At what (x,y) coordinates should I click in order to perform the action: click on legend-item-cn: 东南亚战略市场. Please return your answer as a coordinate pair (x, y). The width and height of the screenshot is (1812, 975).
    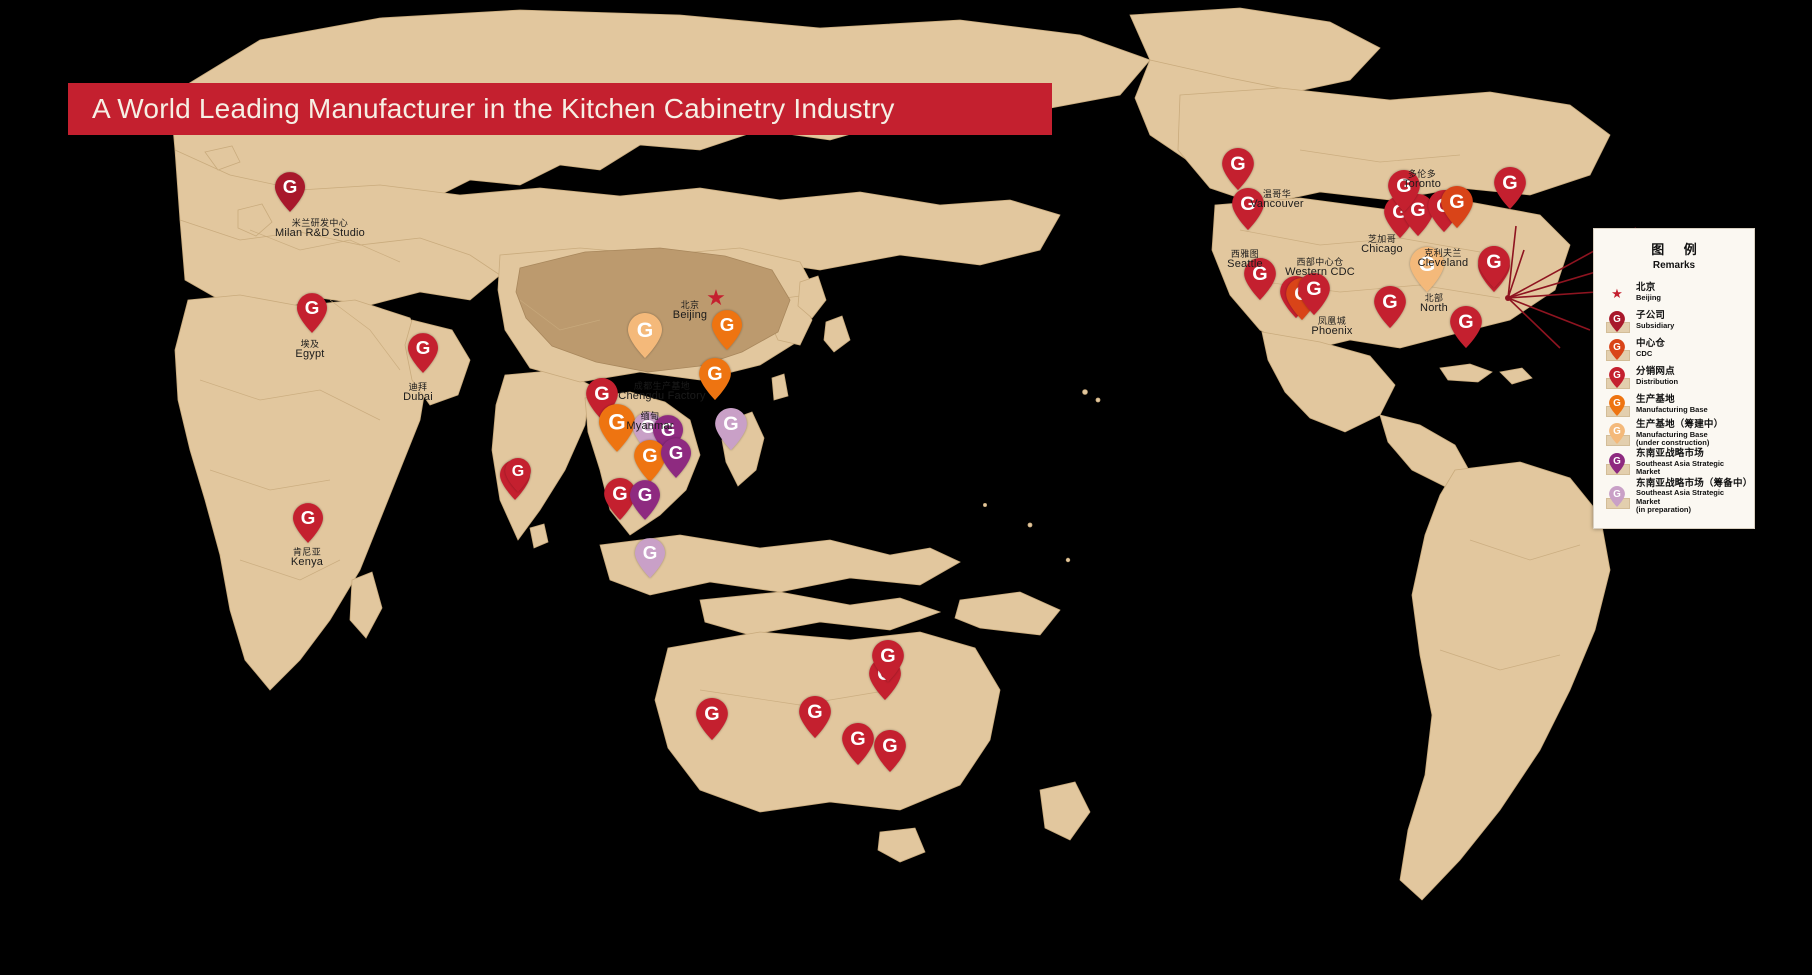
    Looking at the image, I should click on (1670, 454).